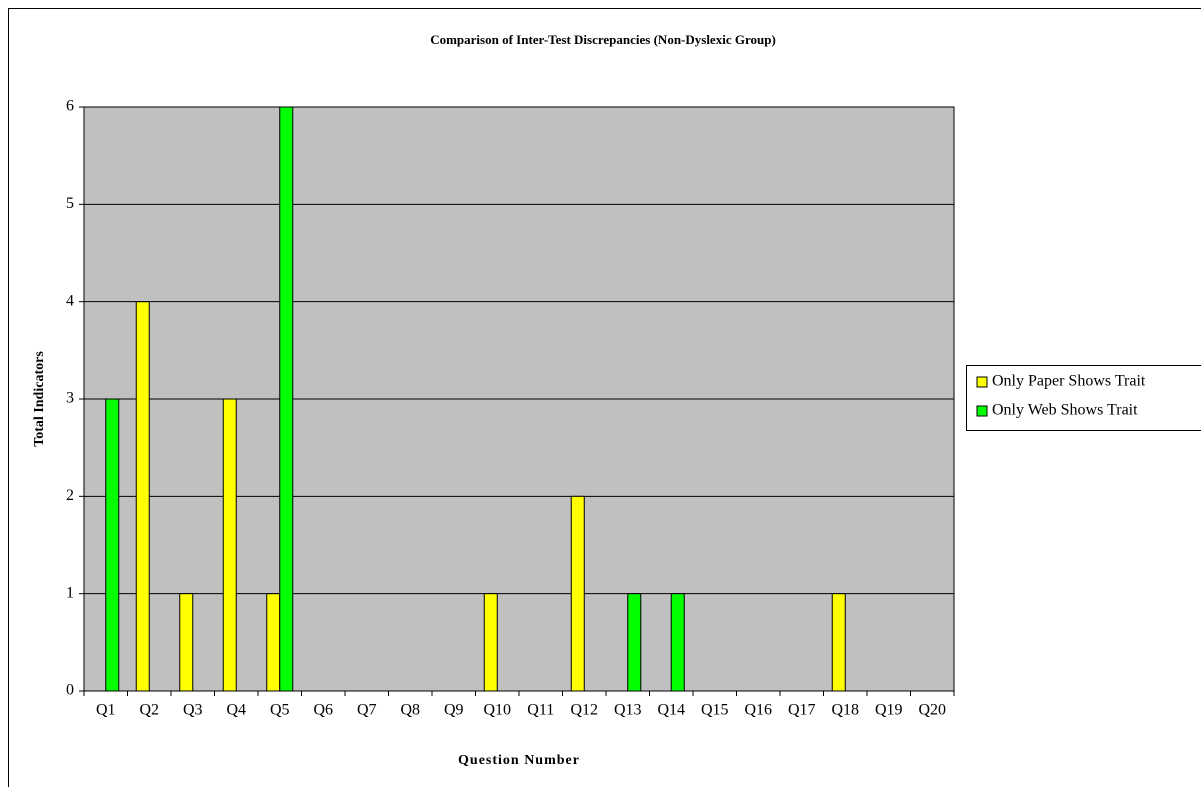 The width and height of the screenshot is (1201, 787). What do you see at coordinates (106, 710) in the screenshot?
I see `x-tick-label: Q1` at bounding box center [106, 710].